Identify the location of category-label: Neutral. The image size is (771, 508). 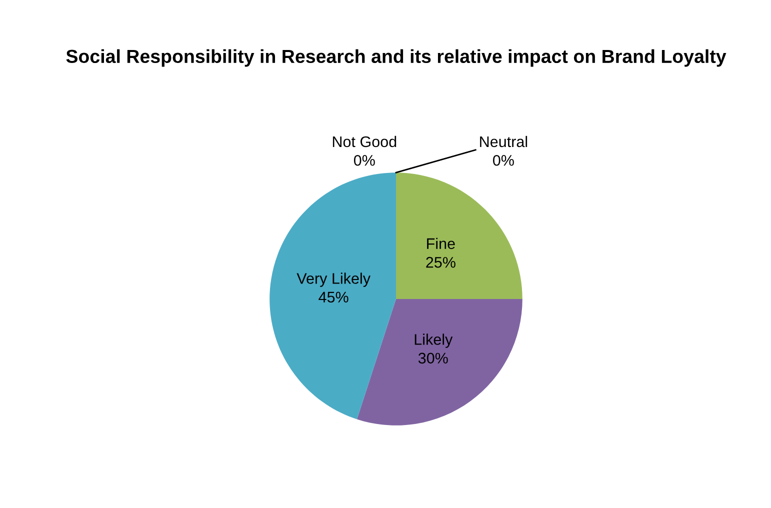
(504, 142).